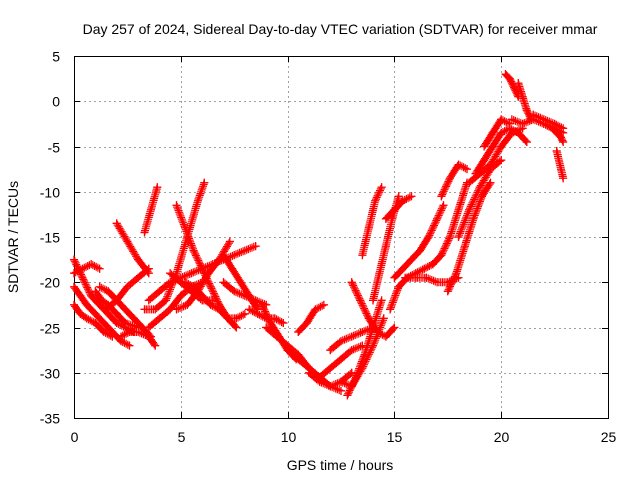 Image resolution: width=640 pixels, height=480 pixels. Describe the element at coordinates (151, 210) in the screenshot. I see `series-s10` at that location.